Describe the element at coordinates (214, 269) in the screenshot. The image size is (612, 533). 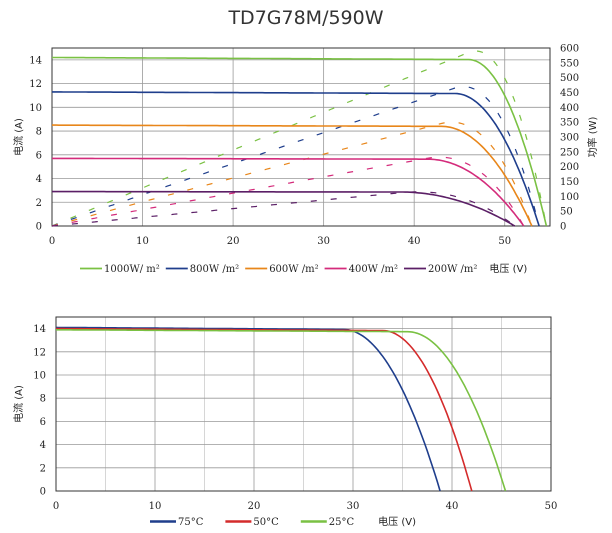
I see `legend-label: 800W /m²` at that location.